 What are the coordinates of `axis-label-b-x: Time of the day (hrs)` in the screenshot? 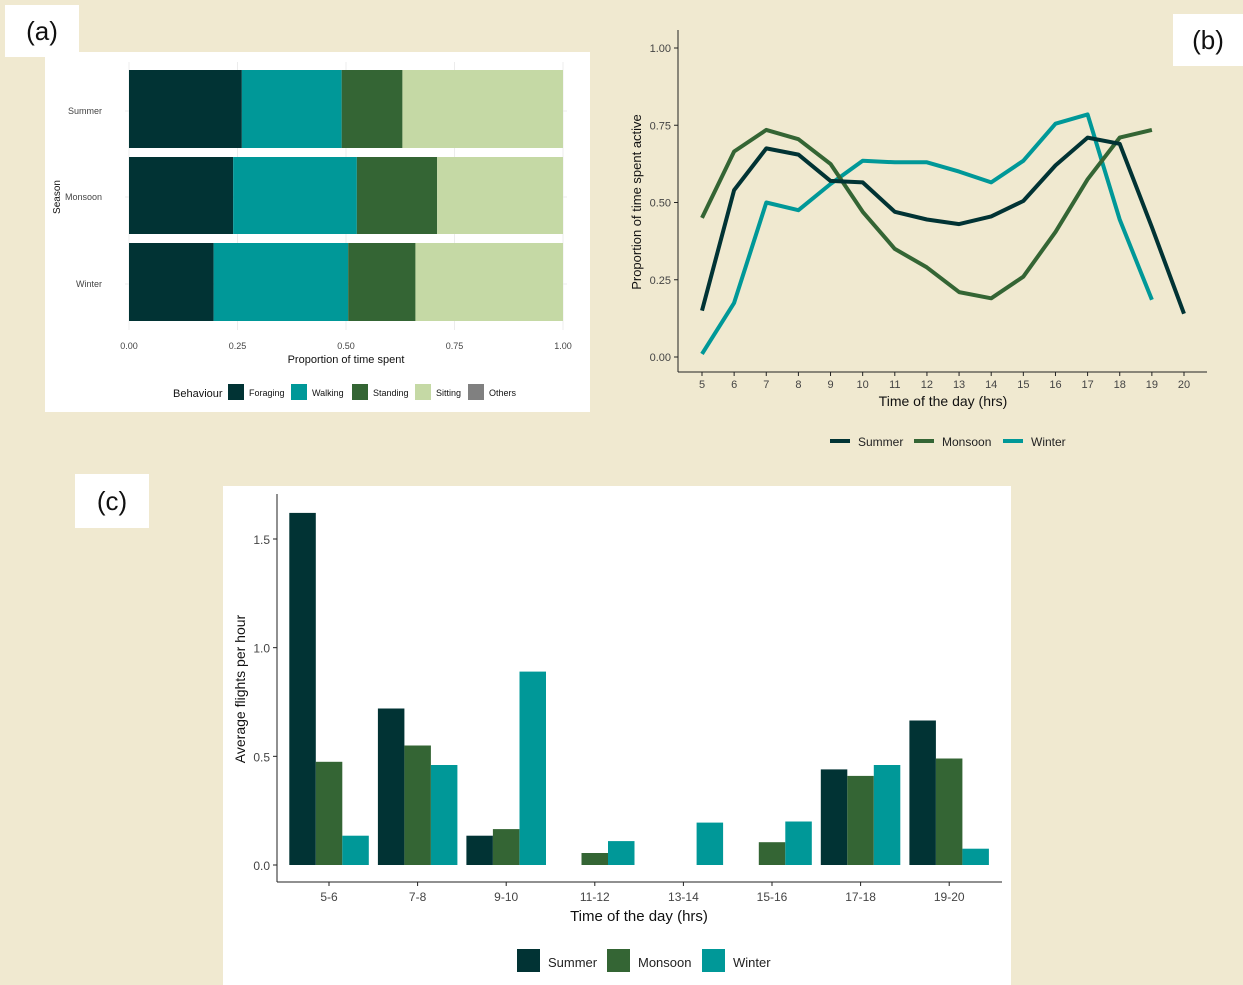 It's located at (943, 401).